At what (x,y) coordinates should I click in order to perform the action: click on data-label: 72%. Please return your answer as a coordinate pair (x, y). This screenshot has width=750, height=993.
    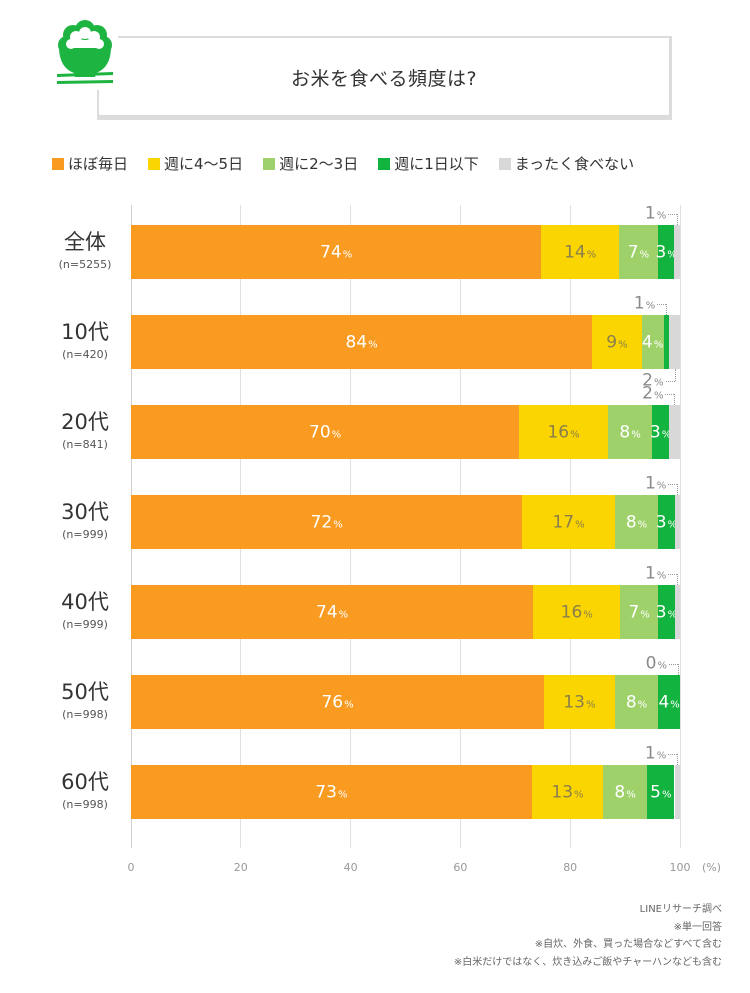
    Looking at the image, I should click on (327, 523).